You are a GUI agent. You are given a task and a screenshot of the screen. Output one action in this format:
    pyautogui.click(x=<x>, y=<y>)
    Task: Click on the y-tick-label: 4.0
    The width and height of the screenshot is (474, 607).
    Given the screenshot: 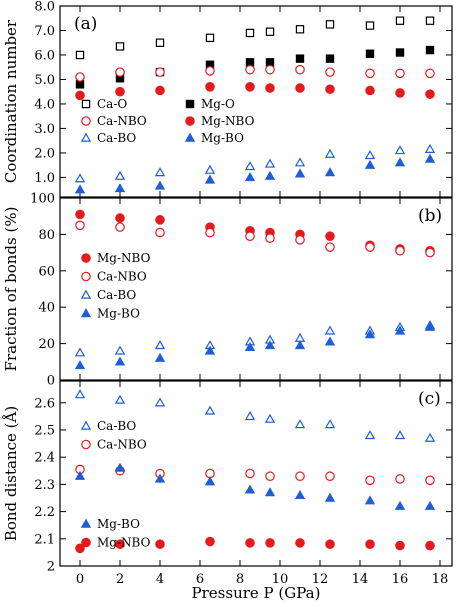 What is the action you would take?
    pyautogui.click(x=44, y=104)
    